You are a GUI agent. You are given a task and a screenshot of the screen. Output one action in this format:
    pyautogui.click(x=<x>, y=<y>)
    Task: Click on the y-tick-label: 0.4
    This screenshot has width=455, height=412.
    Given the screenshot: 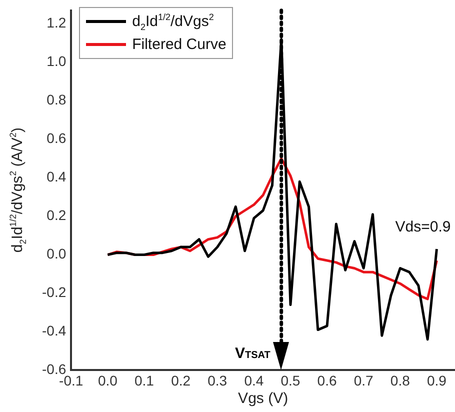 What is the action you would take?
    pyautogui.click(x=56, y=176)
    